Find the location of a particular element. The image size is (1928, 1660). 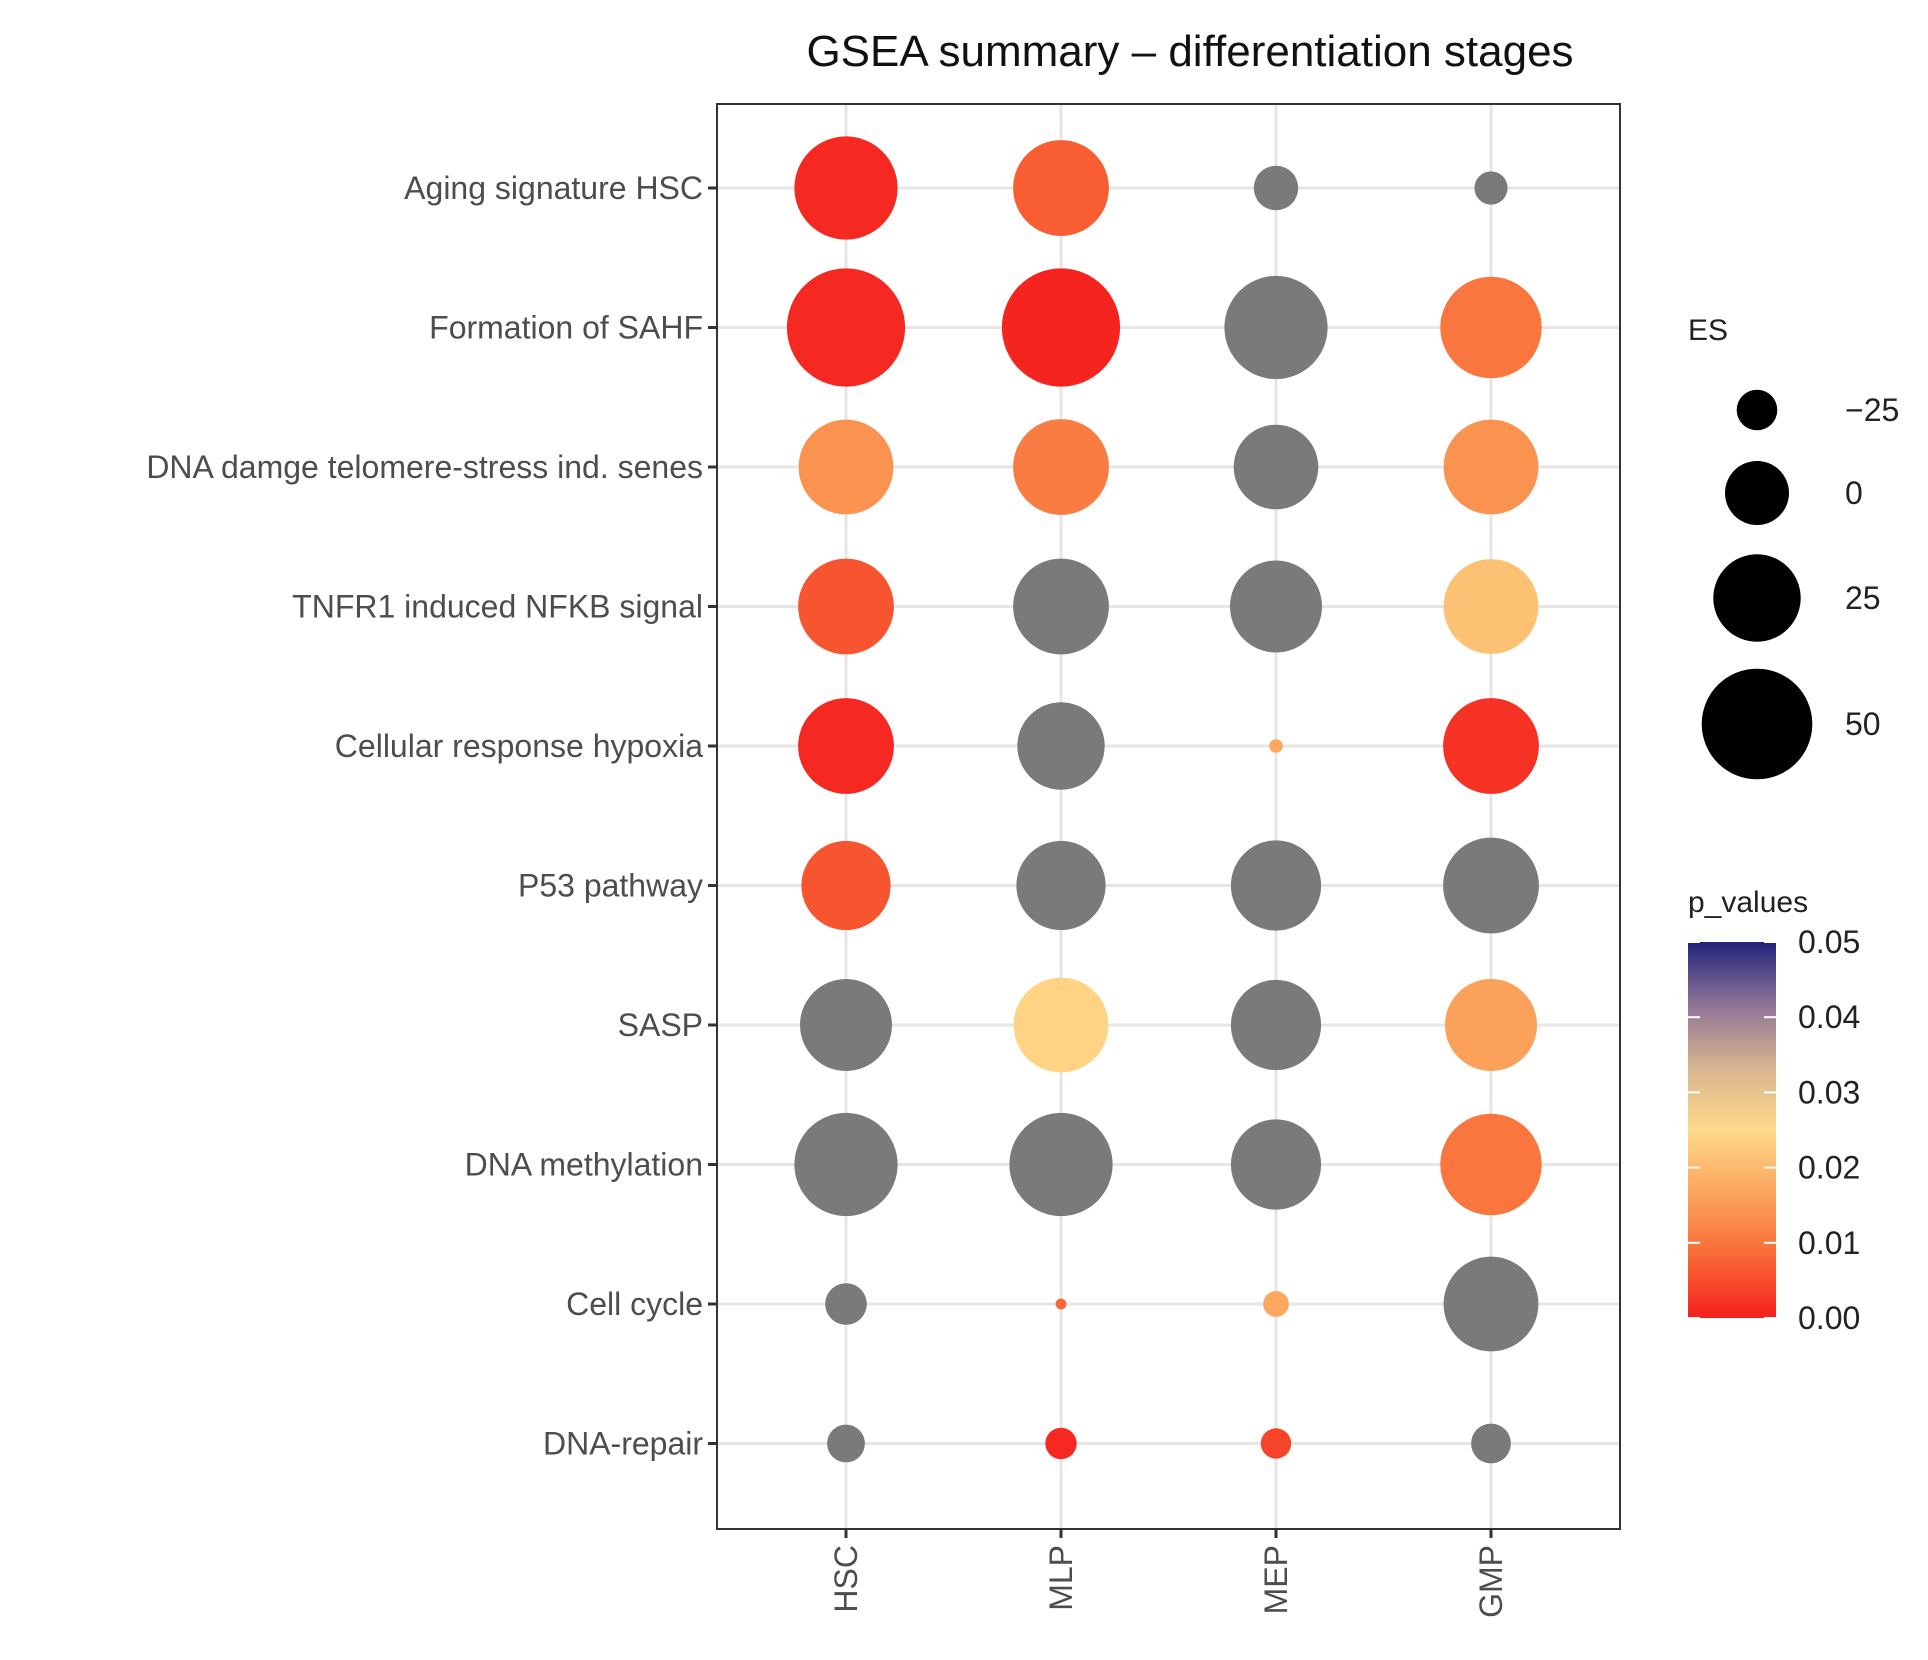

color-legend: 0.05 0.04 0.03 0.02 0.01 0.00 is located at coordinates (1774, 1130).